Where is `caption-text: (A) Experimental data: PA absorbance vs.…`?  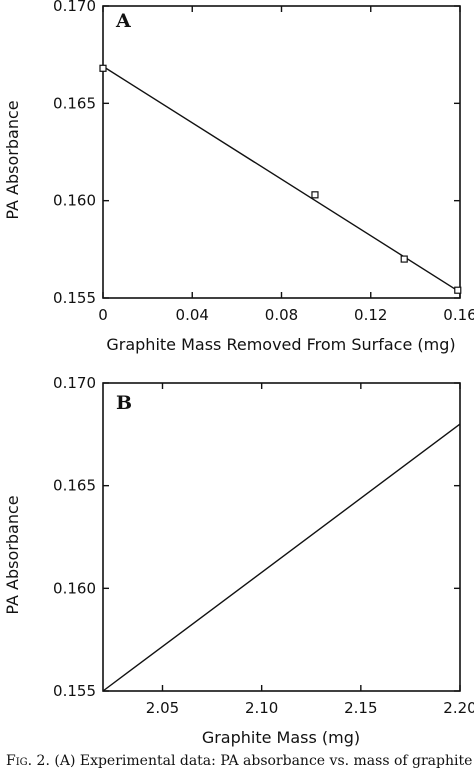
caption-text: (A) Experimental data: PA absorbance vs.… is located at coordinates (263, 761).